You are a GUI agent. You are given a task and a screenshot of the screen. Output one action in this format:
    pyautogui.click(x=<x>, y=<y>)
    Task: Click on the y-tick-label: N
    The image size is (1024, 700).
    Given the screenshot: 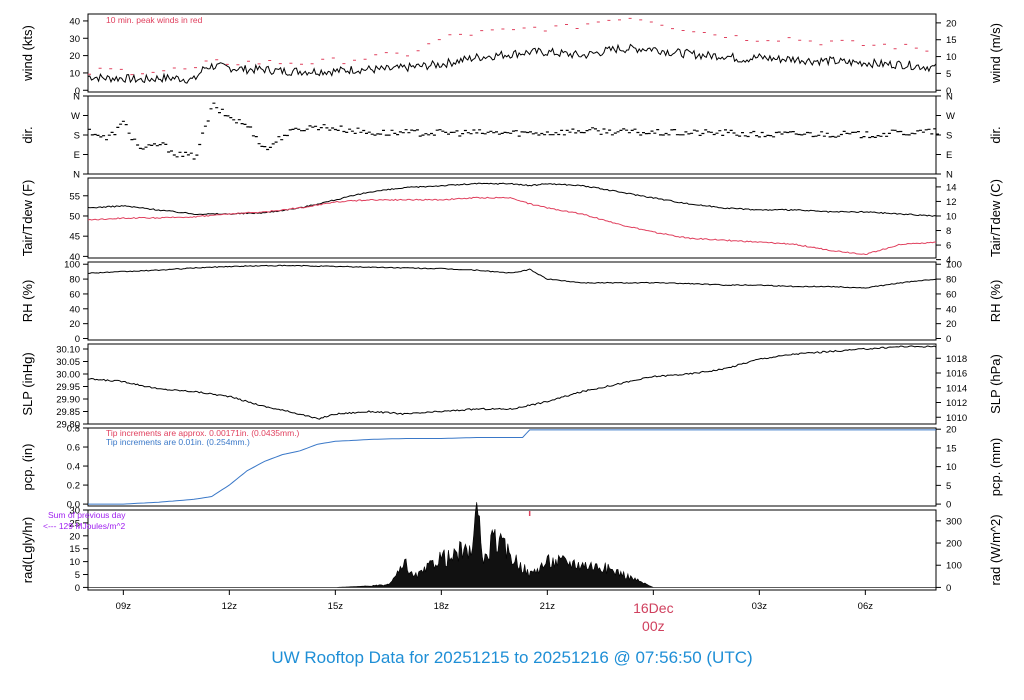 What is the action you would take?
    pyautogui.click(x=76, y=97)
    